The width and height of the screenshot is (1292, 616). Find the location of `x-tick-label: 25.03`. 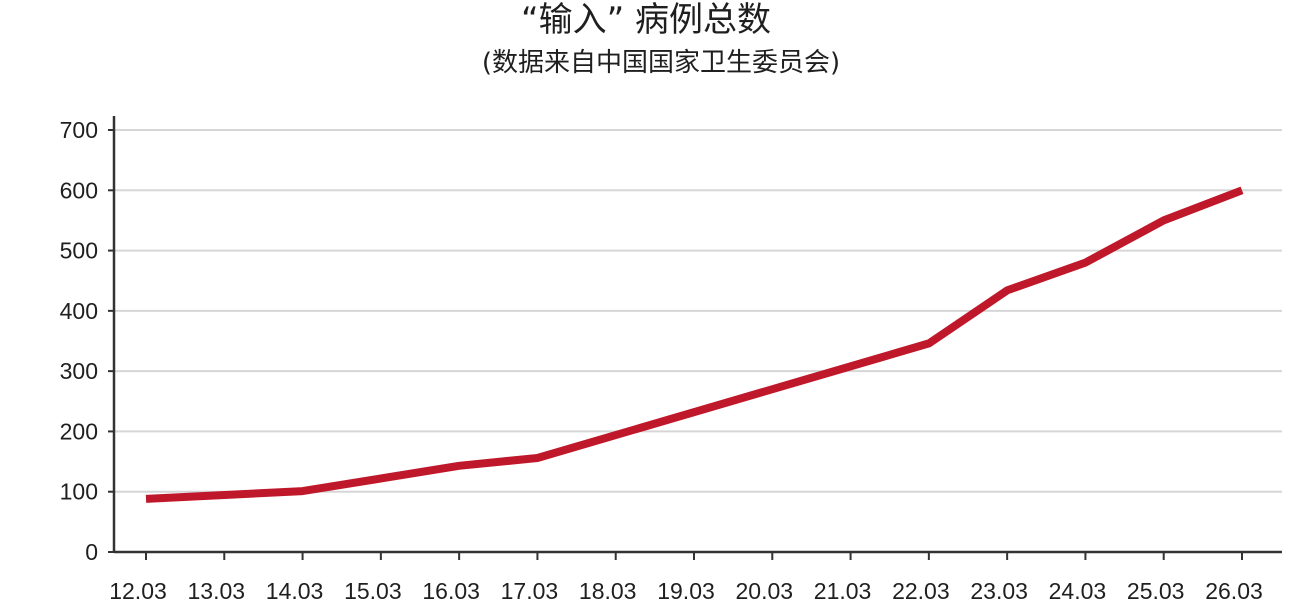

x-tick-label: 25.03 is located at coordinates (1156, 591).